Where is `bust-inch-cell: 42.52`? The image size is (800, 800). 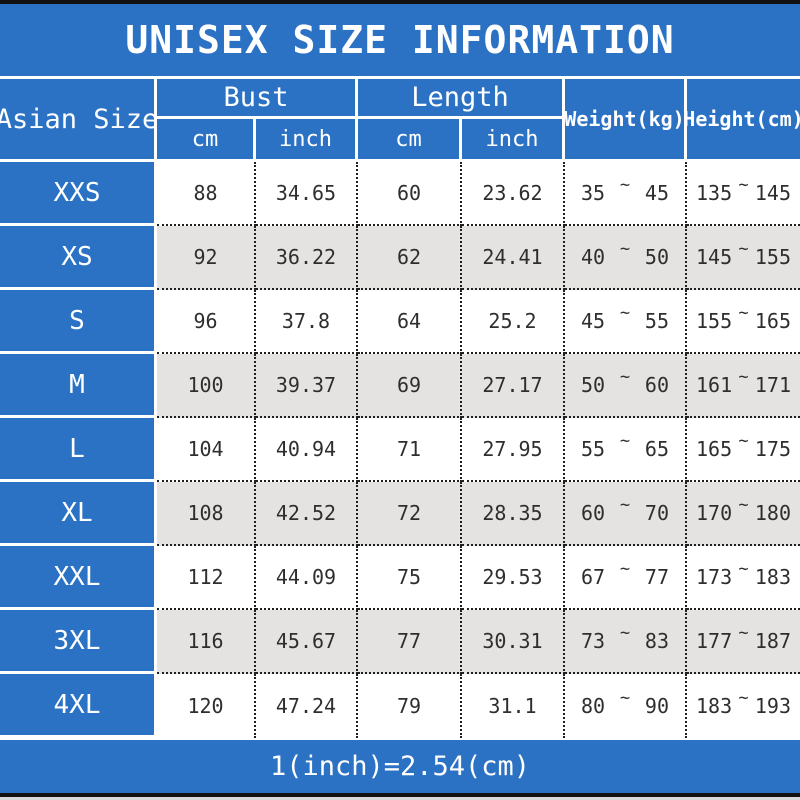
bust-inch-cell: 42.52 is located at coordinates (307, 514).